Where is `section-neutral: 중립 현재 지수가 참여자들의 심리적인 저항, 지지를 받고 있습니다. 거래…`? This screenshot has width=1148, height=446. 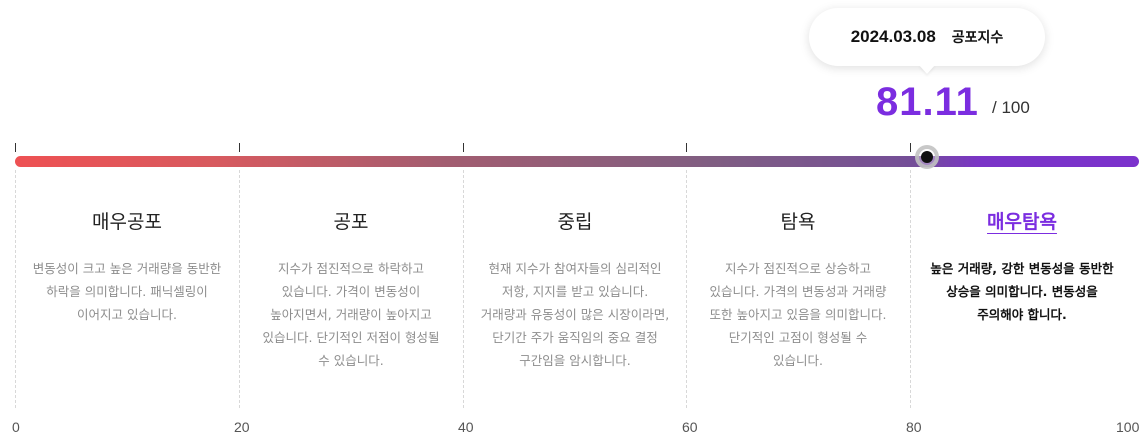 section-neutral: 중립 현재 지수가 참여자들의 심리적인 저항, 지지를 받고 있습니다. 거래… is located at coordinates (575, 288).